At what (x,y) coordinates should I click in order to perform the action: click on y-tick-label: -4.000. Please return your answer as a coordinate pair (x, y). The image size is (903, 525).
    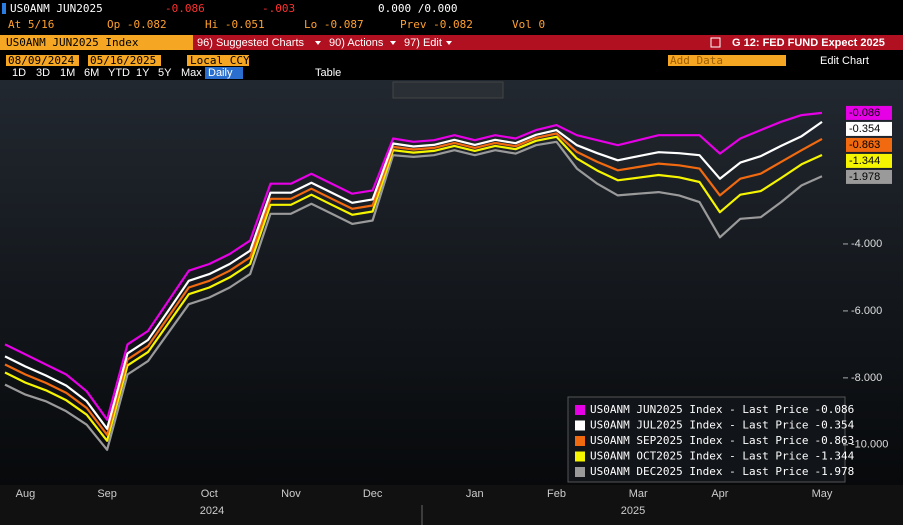
    Looking at the image, I should click on (866, 244).